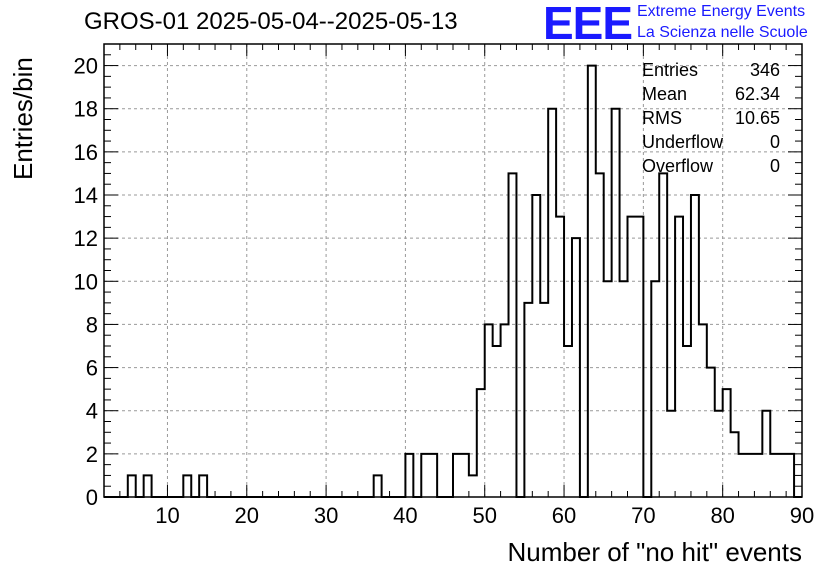 Image resolution: width=836 pixels, height=572 pixels. What do you see at coordinates (23, 118) in the screenshot?
I see `y-axis-label: Entries/bin` at bounding box center [23, 118].